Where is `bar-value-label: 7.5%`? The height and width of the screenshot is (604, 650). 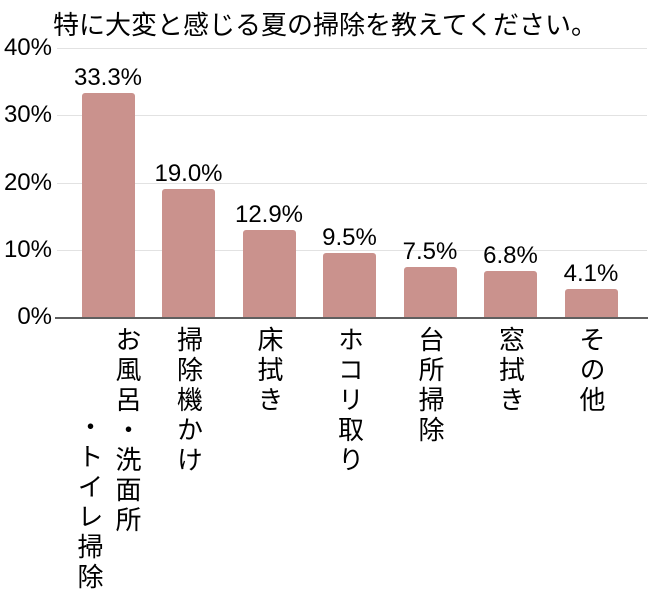 bar-value-label: 7.5% is located at coordinates (430, 251).